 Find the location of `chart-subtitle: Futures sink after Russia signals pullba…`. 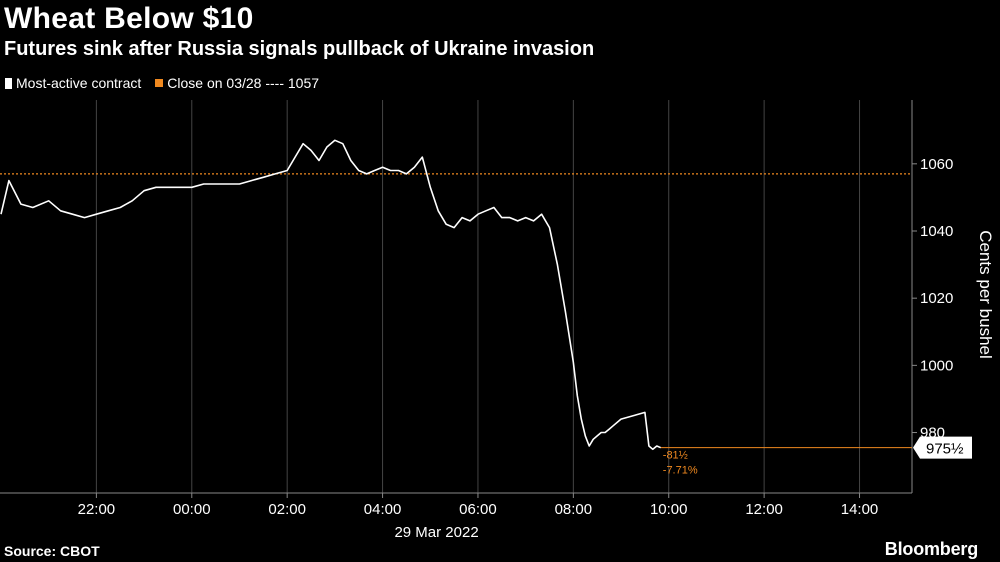

chart-subtitle: Futures sink after Russia signals pullba… is located at coordinates (299, 49).